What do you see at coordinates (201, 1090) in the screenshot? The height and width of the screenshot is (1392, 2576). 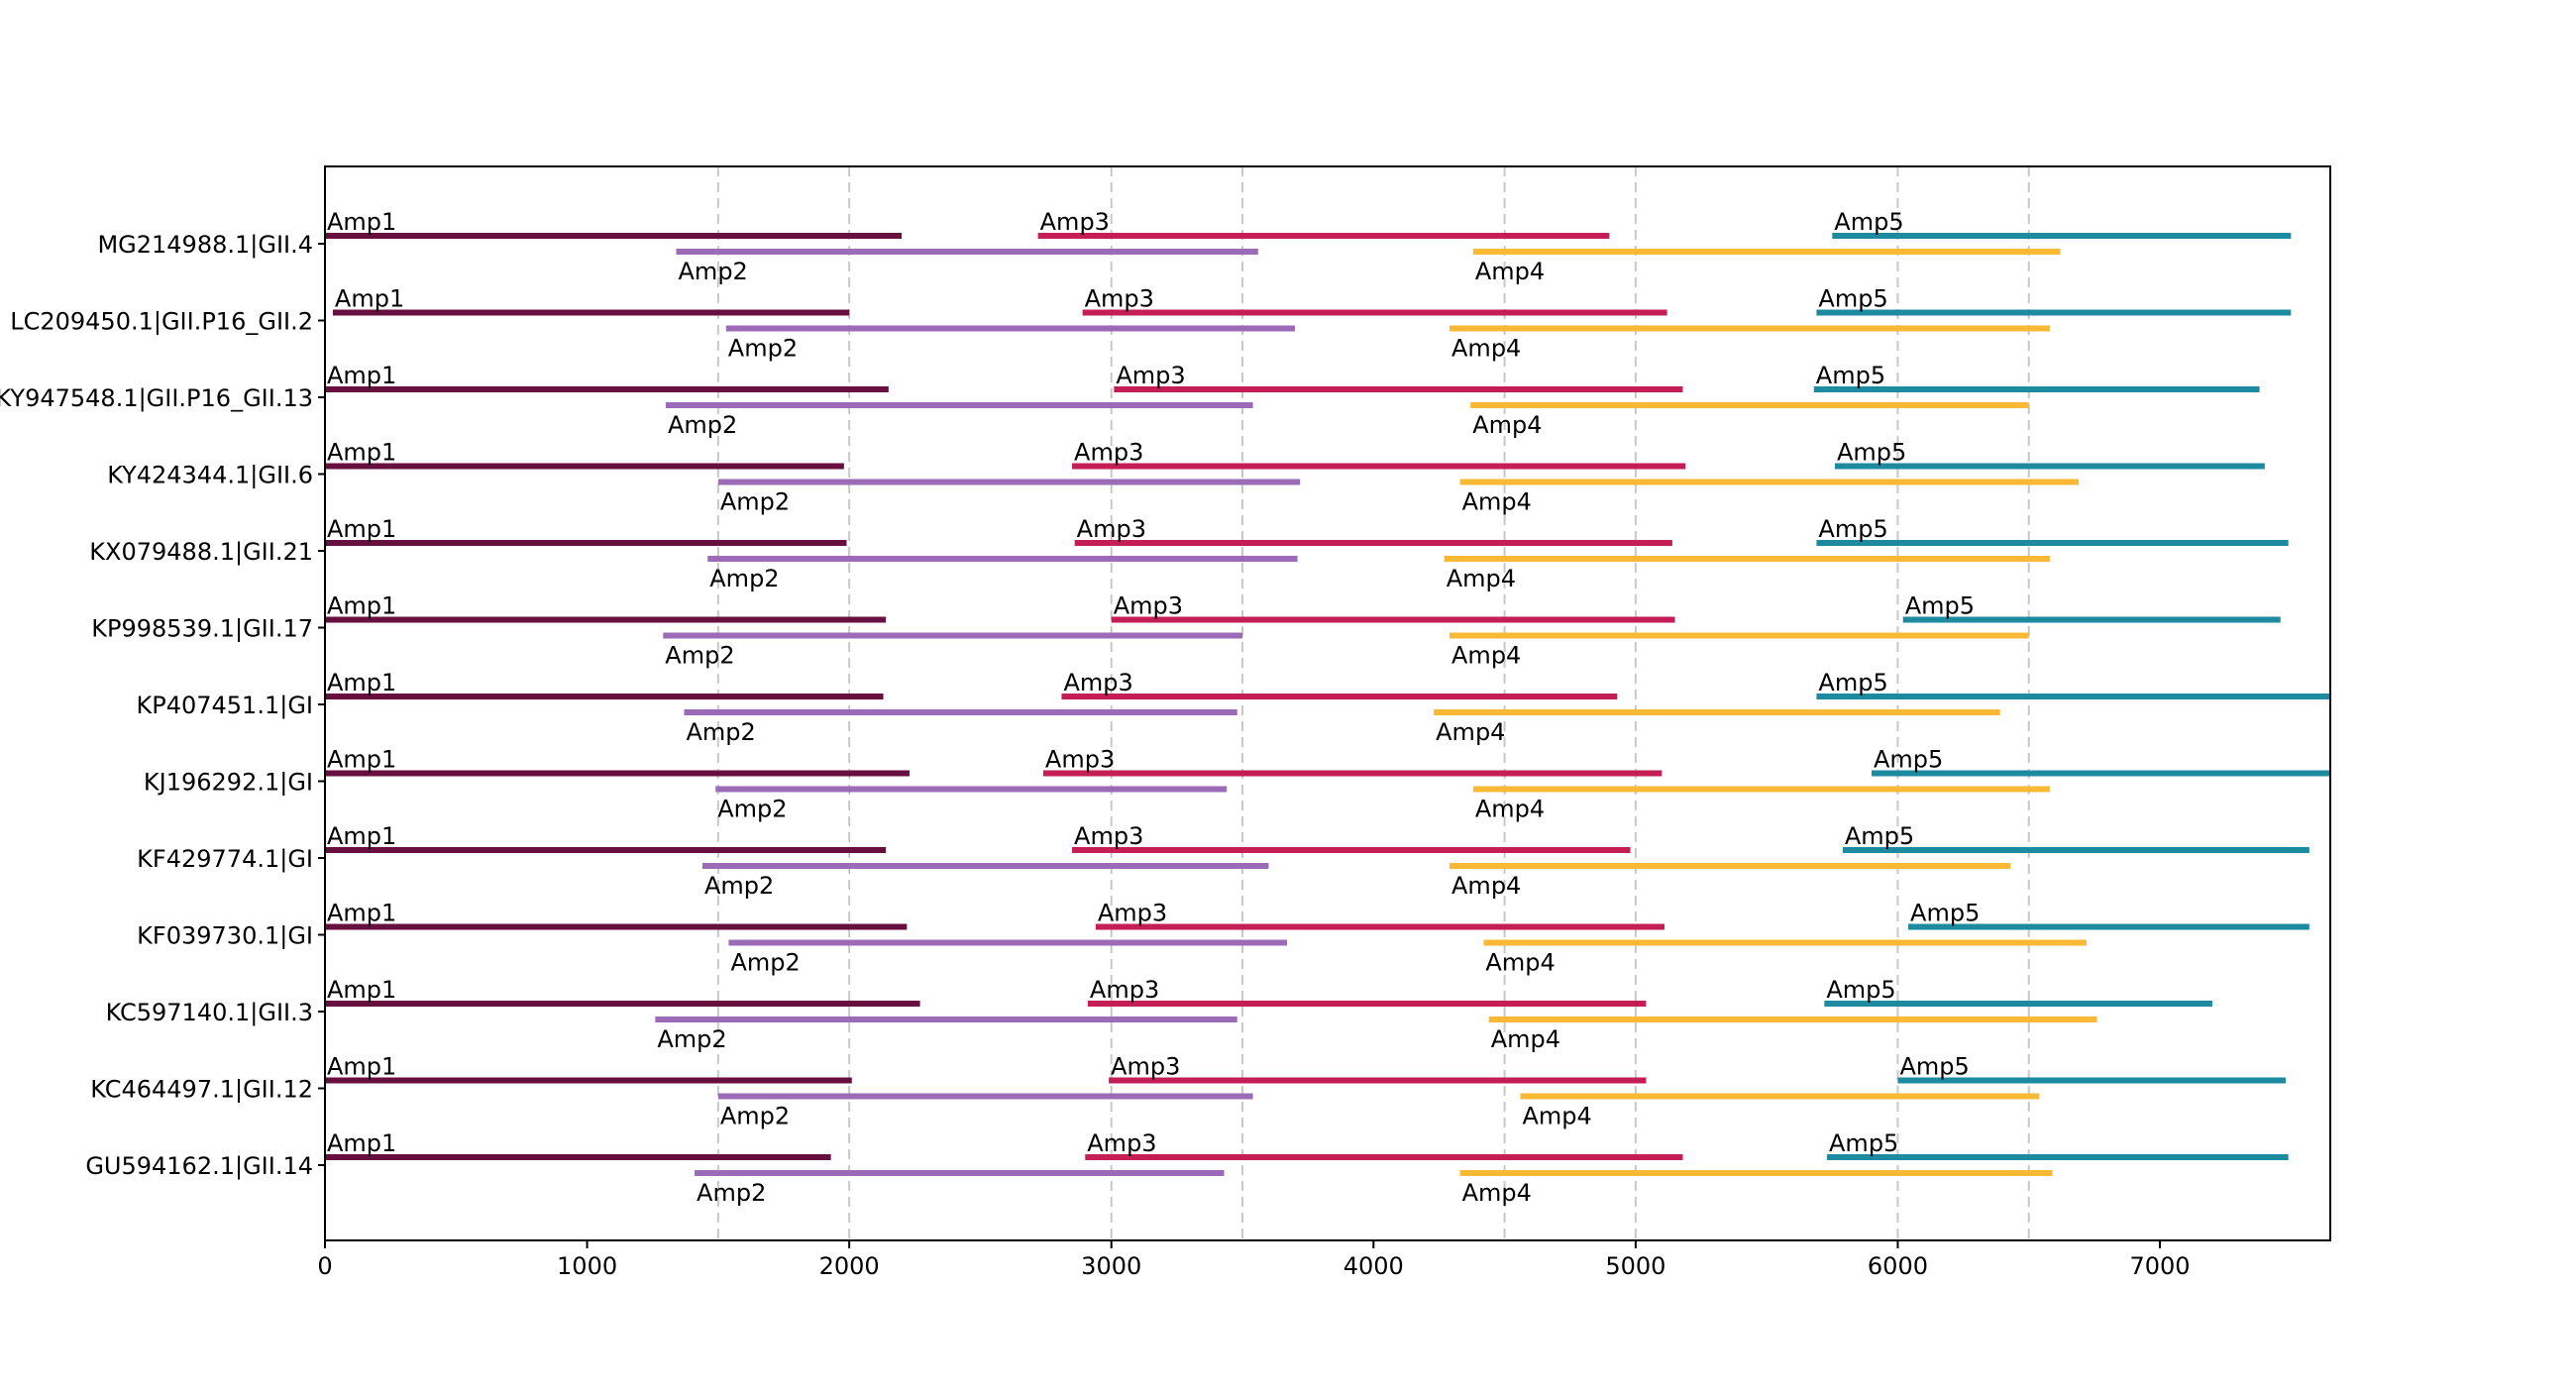 I see `y-tick-label: KC464497.1|GII.12` at bounding box center [201, 1090].